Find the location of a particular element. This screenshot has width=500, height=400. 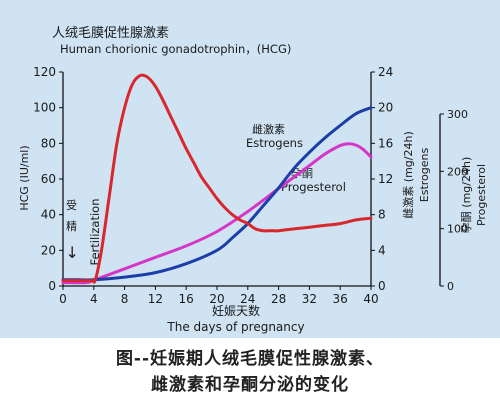

x-tick-label: 32 is located at coordinates (309, 299).